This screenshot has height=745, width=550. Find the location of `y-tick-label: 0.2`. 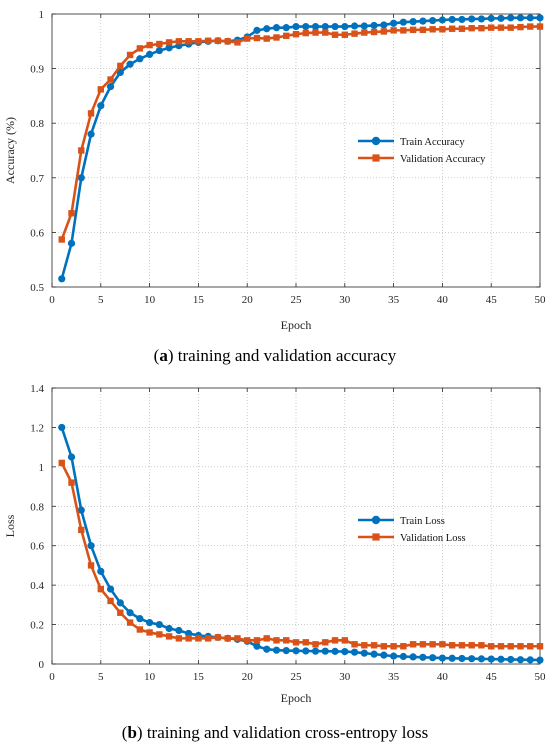

y-tick-label: 0.2 is located at coordinates (37, 626).